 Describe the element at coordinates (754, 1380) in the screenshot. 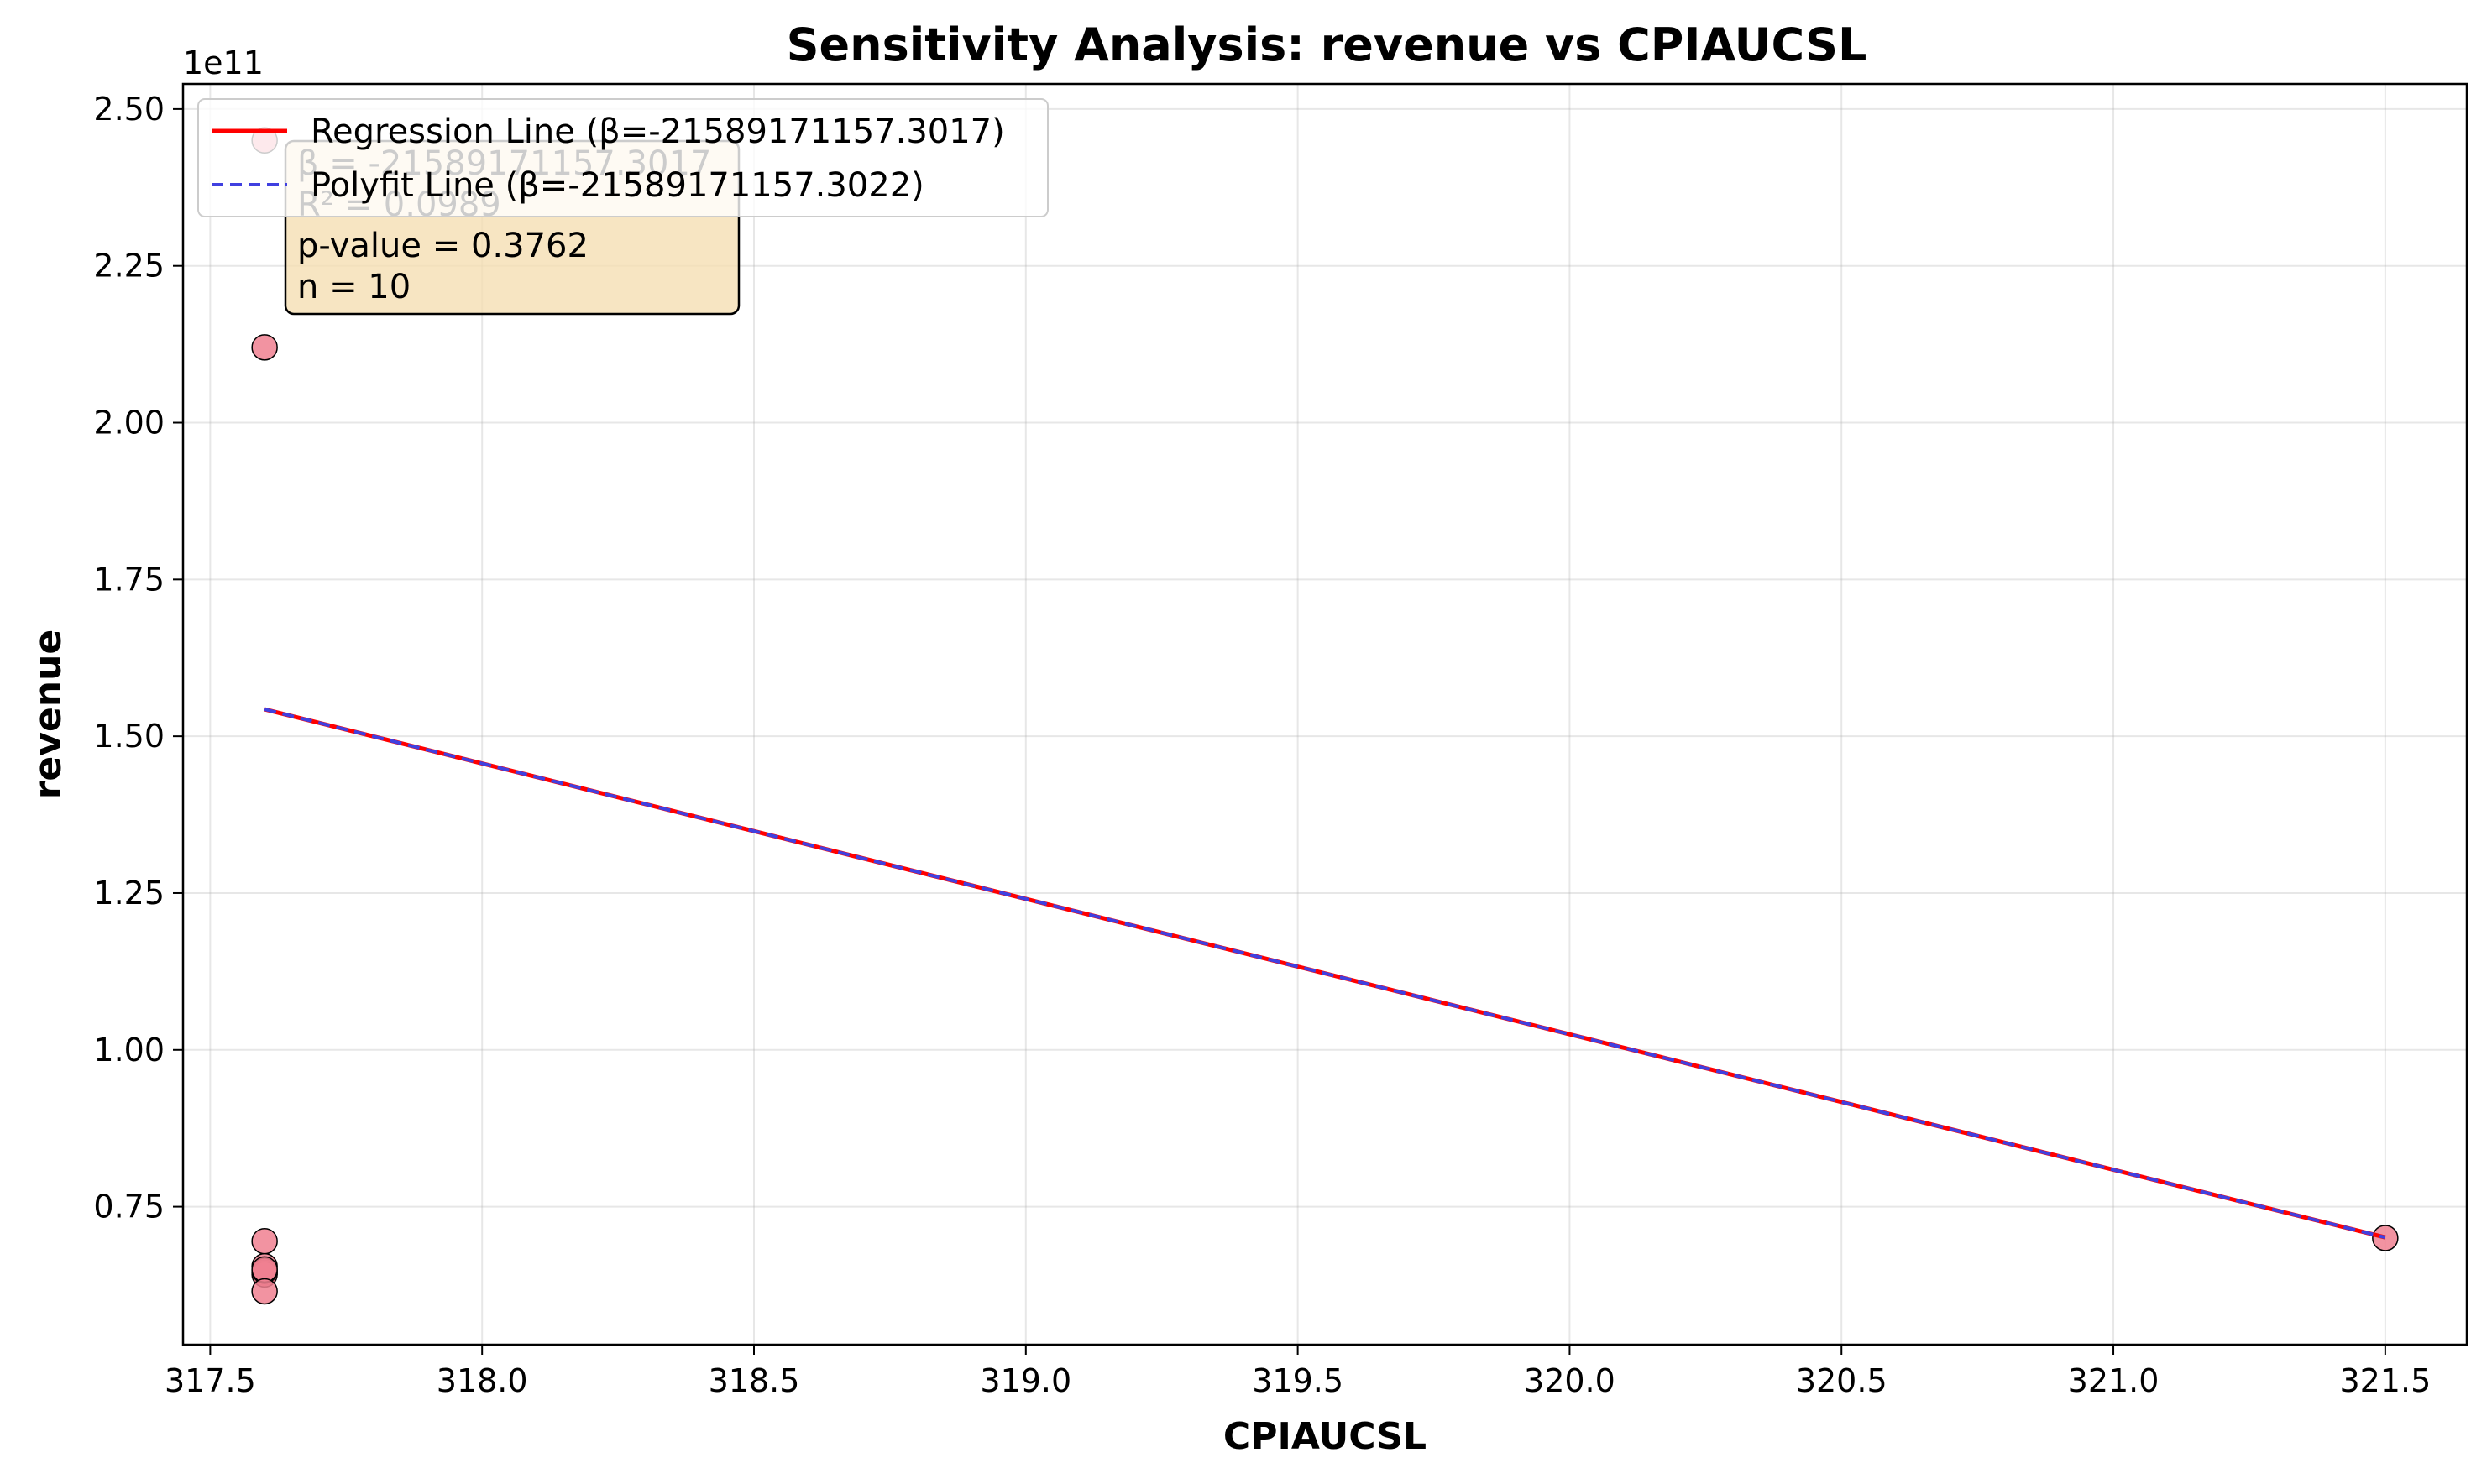

I see `x-tick-label: 318.5` at that location.